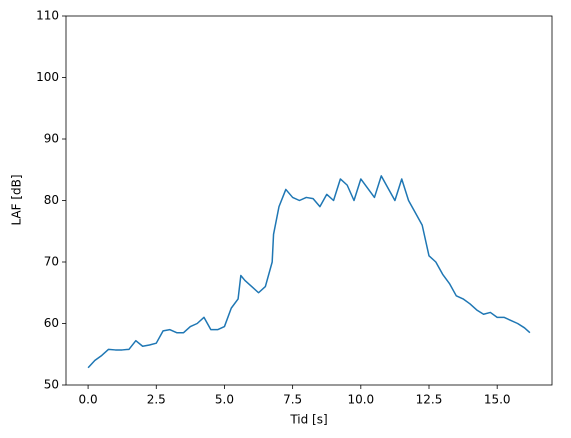 The height and width of the screenshot is (438, 571). What do you see at coordinates (47, 16) in the screenshot?
I see `y-tick-label: 110` at bounding box center [47, 16].